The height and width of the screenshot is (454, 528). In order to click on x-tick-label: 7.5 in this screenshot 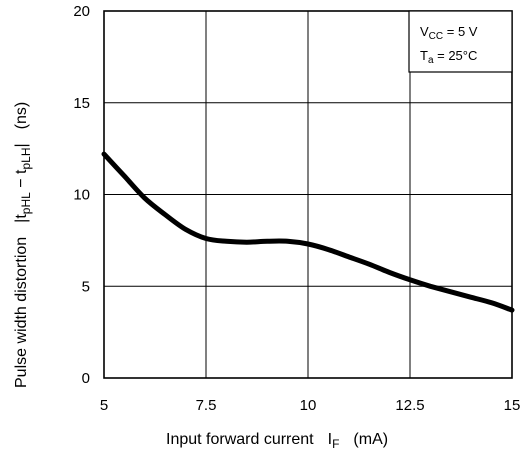, I will do `click(206, 405)`.